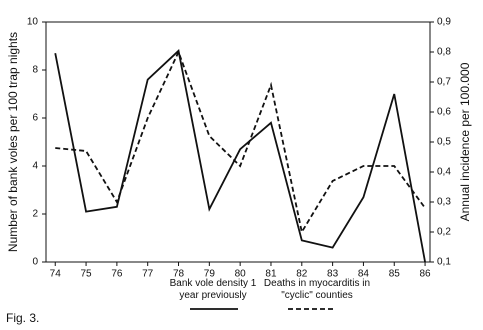  What do you see at coordinates (22, 318) in the screenshot?
I see `caption: Fig. 3.` at bounding box center [22, 318].